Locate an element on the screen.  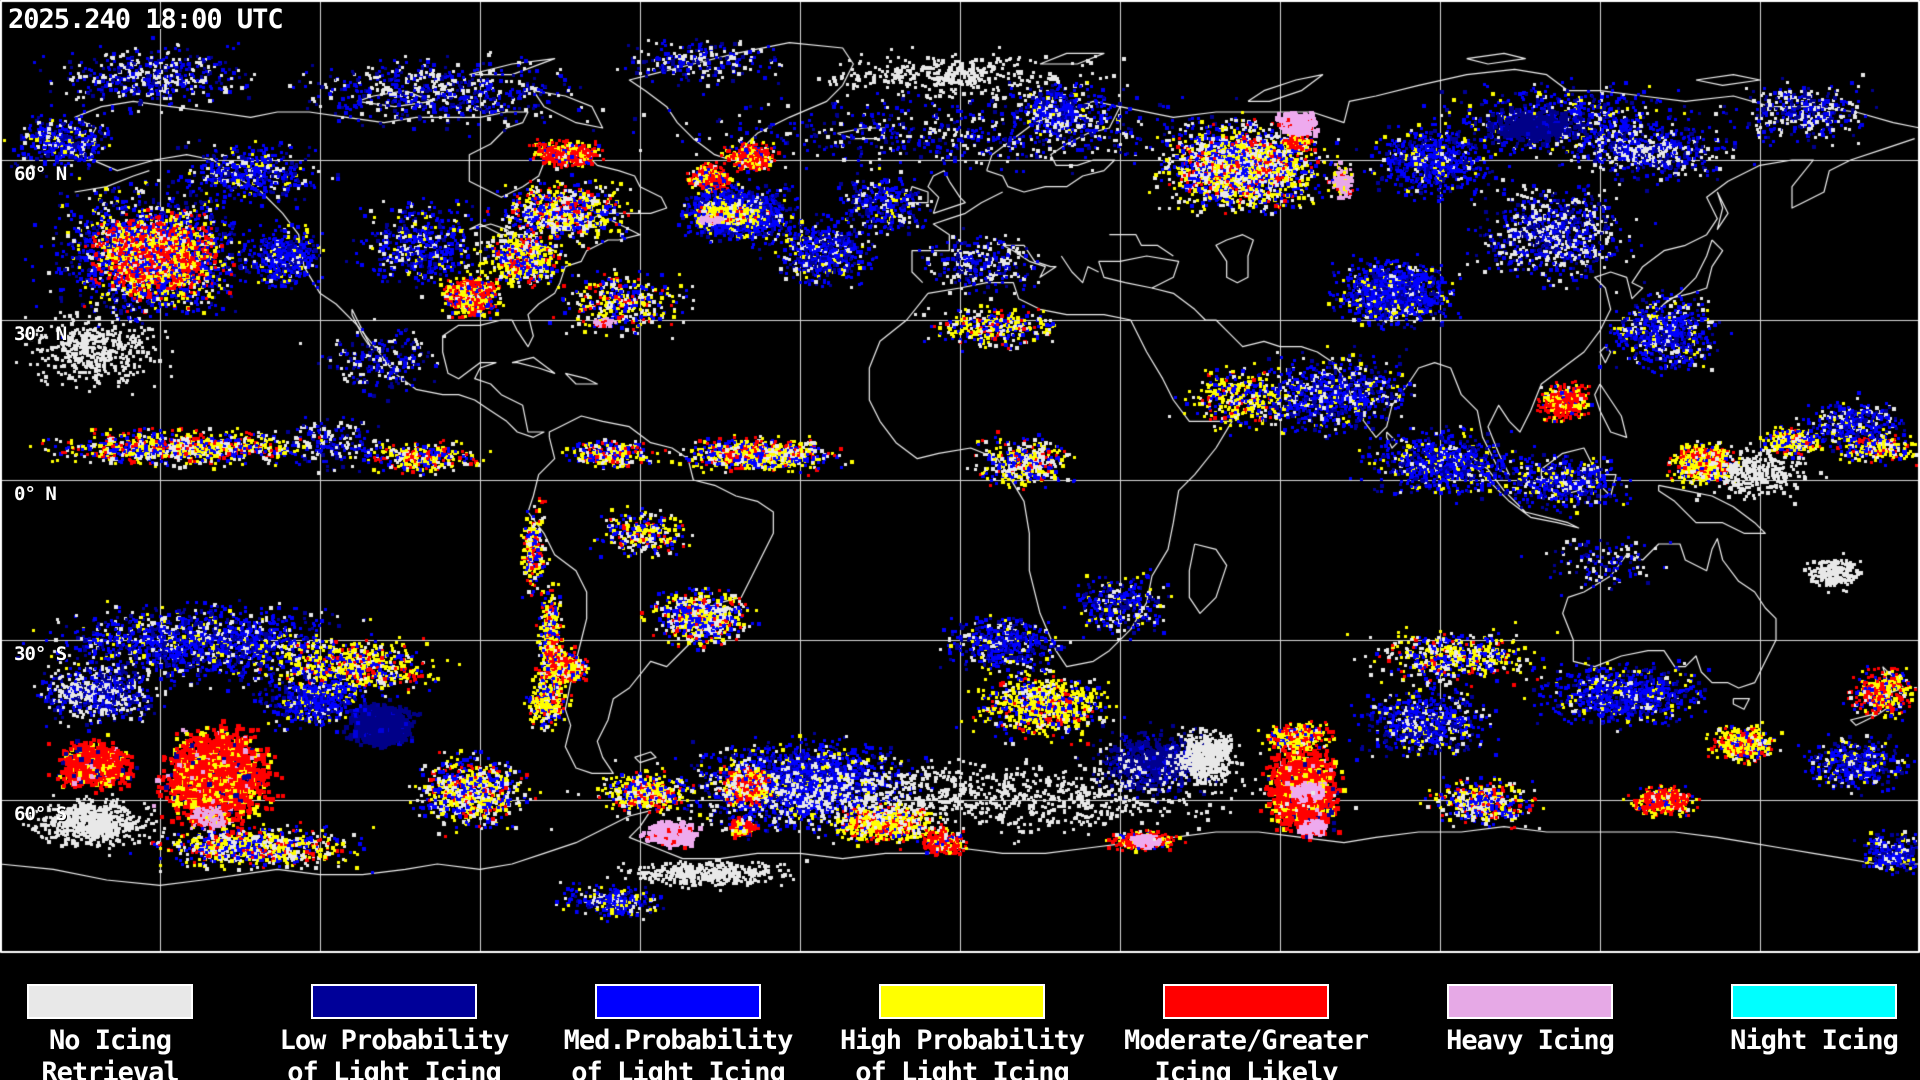
legend-label: Heavy Icing is located at coordinates (1530, 1040).